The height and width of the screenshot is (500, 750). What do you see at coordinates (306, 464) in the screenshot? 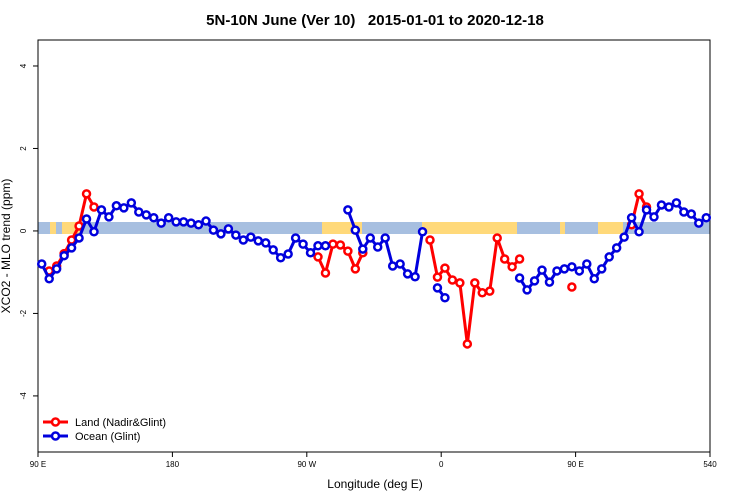
I see `x-tick-label: 90 W` at bounding box center [306, 464].